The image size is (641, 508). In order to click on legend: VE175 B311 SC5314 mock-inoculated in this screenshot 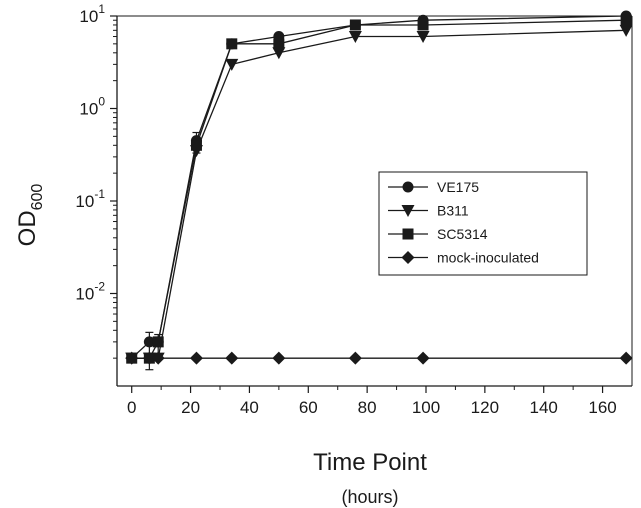, I will do `click(483, 223)`.